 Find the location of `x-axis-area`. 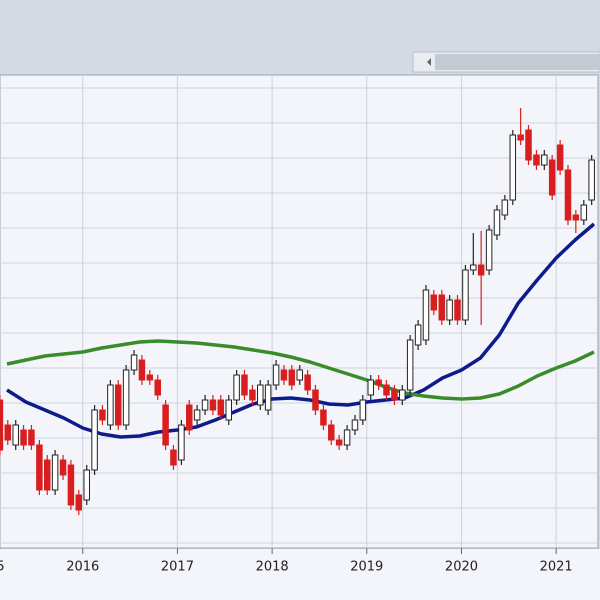

x-axis-area is located at coordinates (300, 574).